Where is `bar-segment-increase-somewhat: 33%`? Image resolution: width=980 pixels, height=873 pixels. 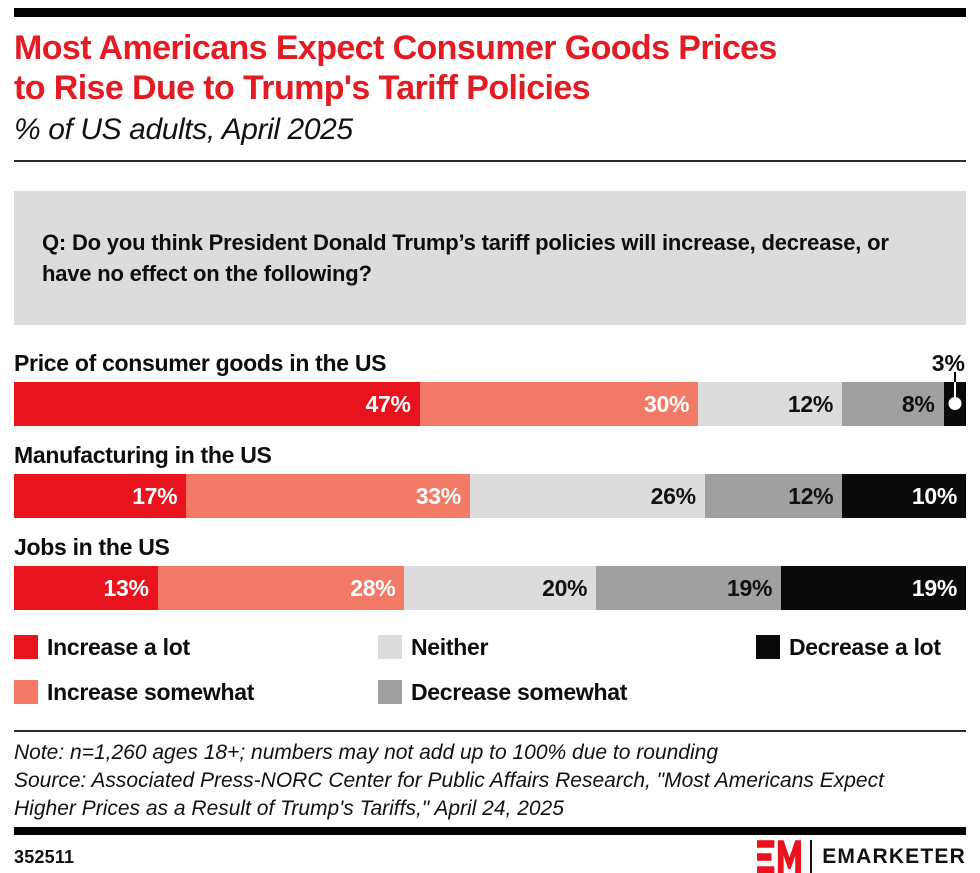
bar-segment-increase-somewhat: 33% is located at coordinates (328, 496).